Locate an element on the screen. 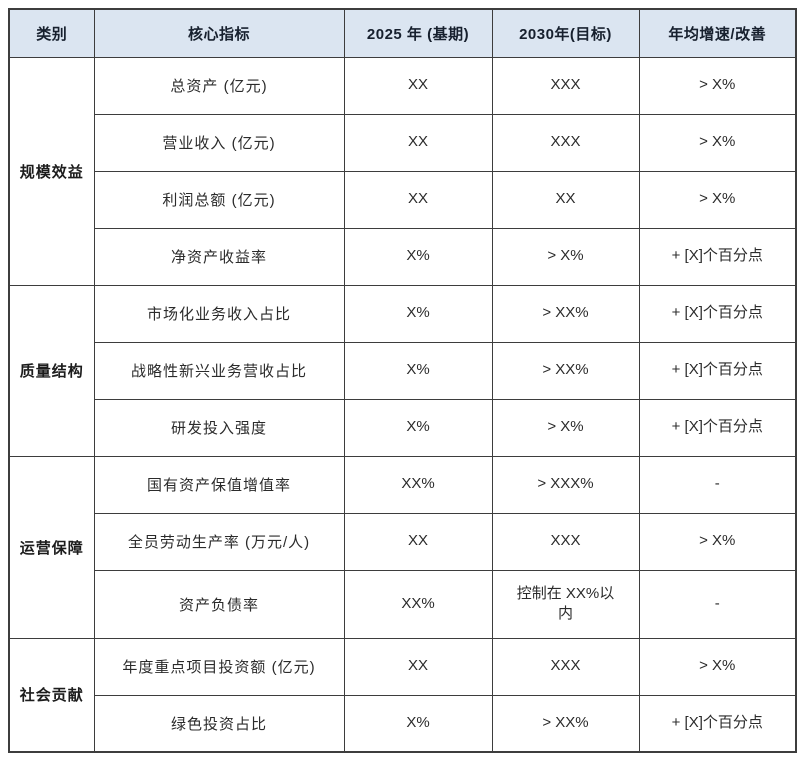 This screenshot has height=760, width=800. category-cell: 运营保障 is located at coordinates (51, 547).